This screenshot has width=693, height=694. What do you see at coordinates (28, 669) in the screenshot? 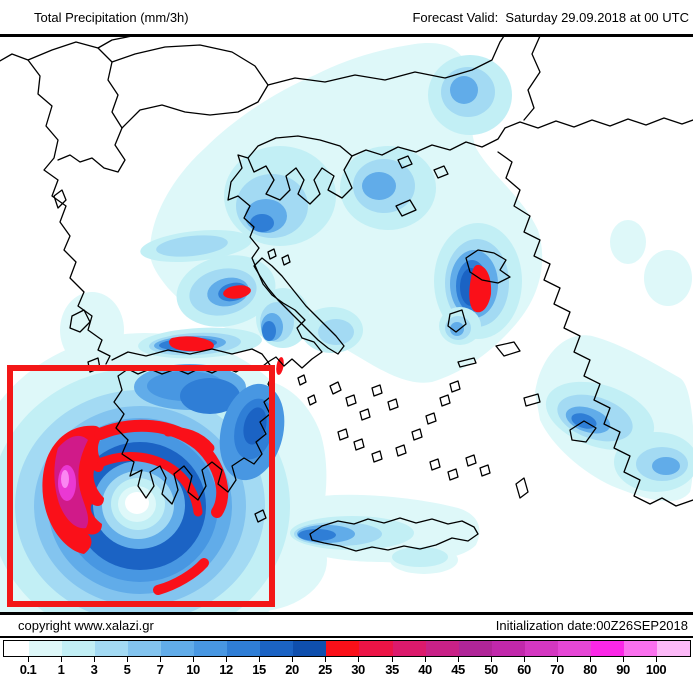
I see `legend-label: 0.1` at bounding box center [28, 669].